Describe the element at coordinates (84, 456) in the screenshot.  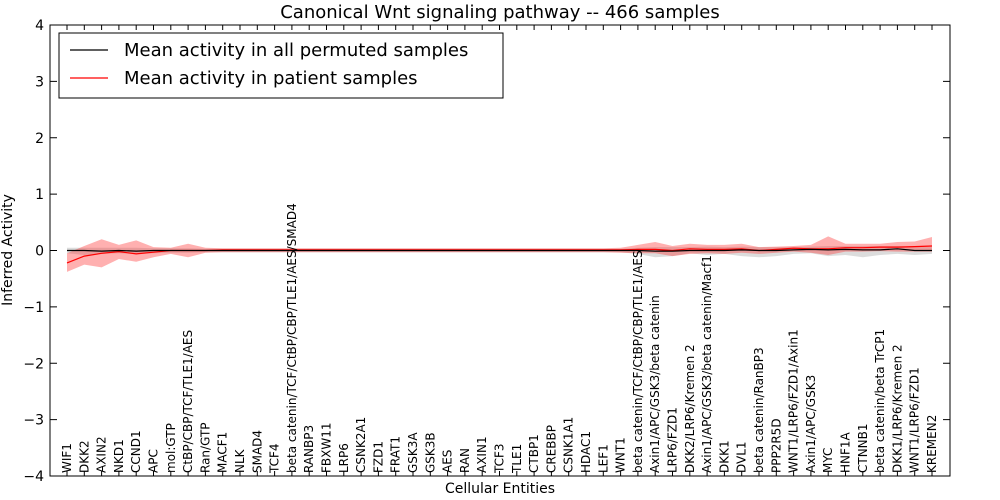
I see `x-tick-label: DKK2` at that location.